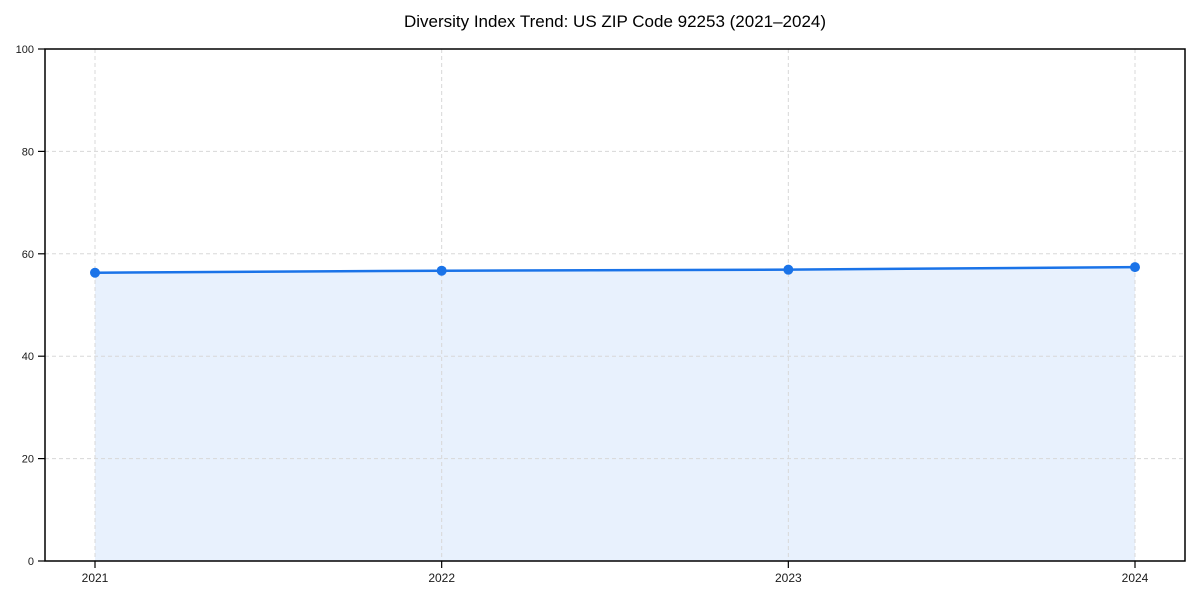 This screenshot has width=1200, height=600. Describe the element at coordinates (441, 578) in the screenshot. I see `x-tick-label: 2022` at that location.